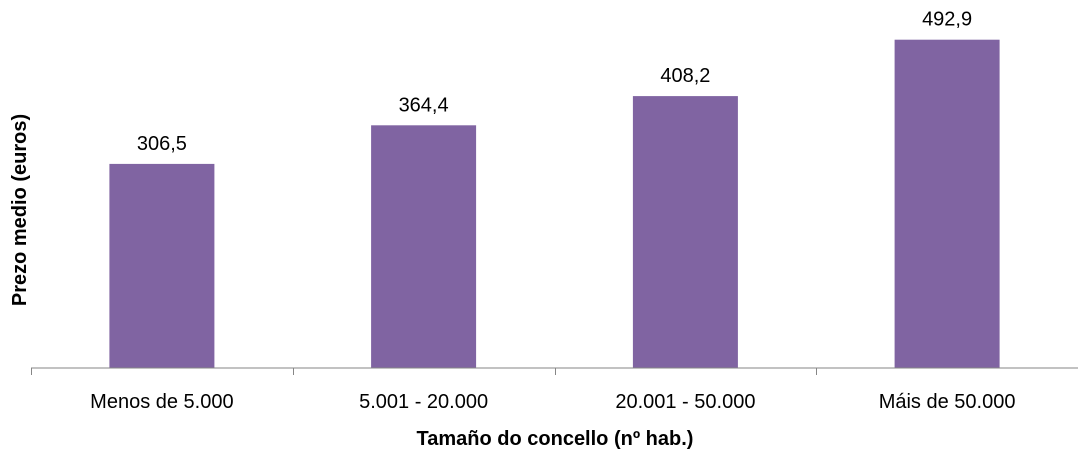 The height and width of the screenshot is (460, 1078). What do you see at coordinates (162, 144) in the screenshot?
I see `data-label: 306,5` at bounding box center [162, 144].